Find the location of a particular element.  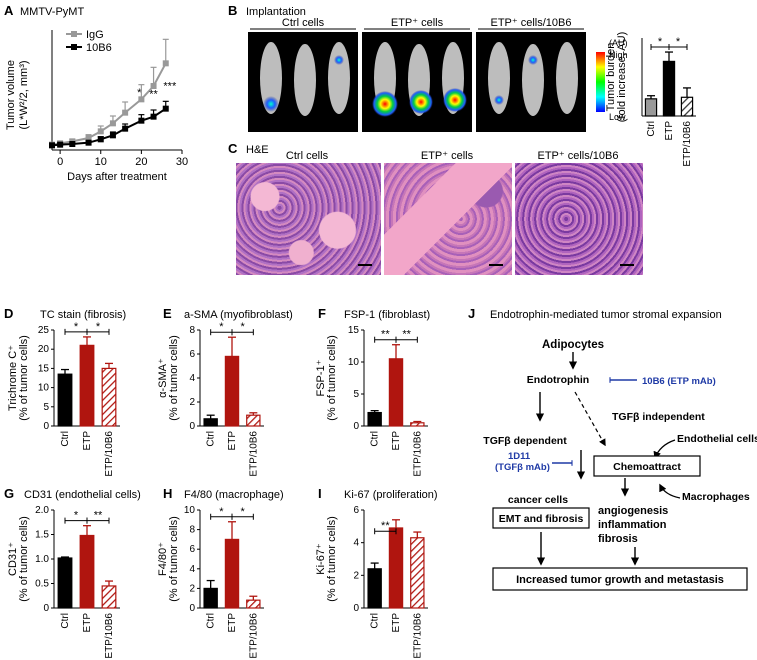

y-tick-label: 10 is located at coordinates (354, 362).